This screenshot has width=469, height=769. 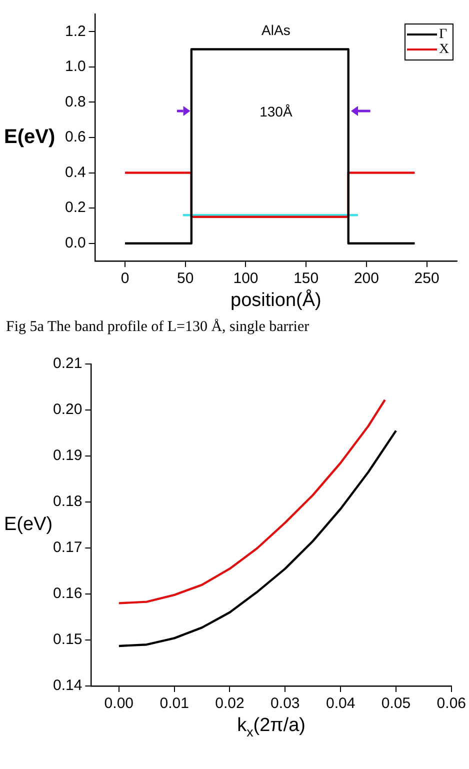 I want to click on annotation: AlAs, so click(x=276, y=30).